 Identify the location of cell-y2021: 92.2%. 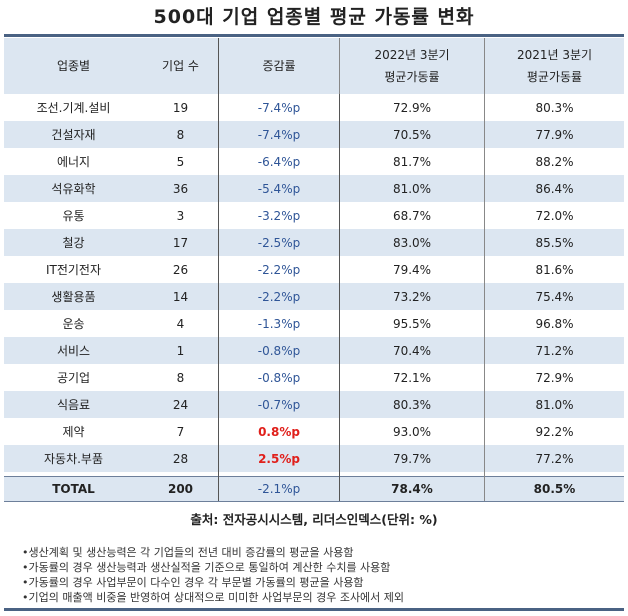
(554, 431).